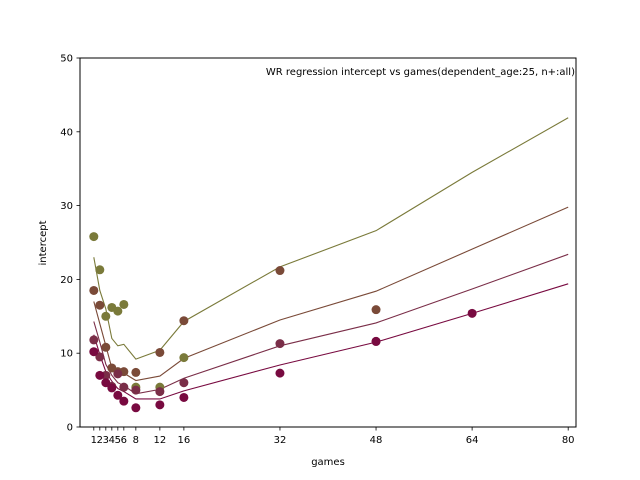 This screenshot has height=480, width=640. I want to click on x-tick-label-3: 3, so click(106, 440).